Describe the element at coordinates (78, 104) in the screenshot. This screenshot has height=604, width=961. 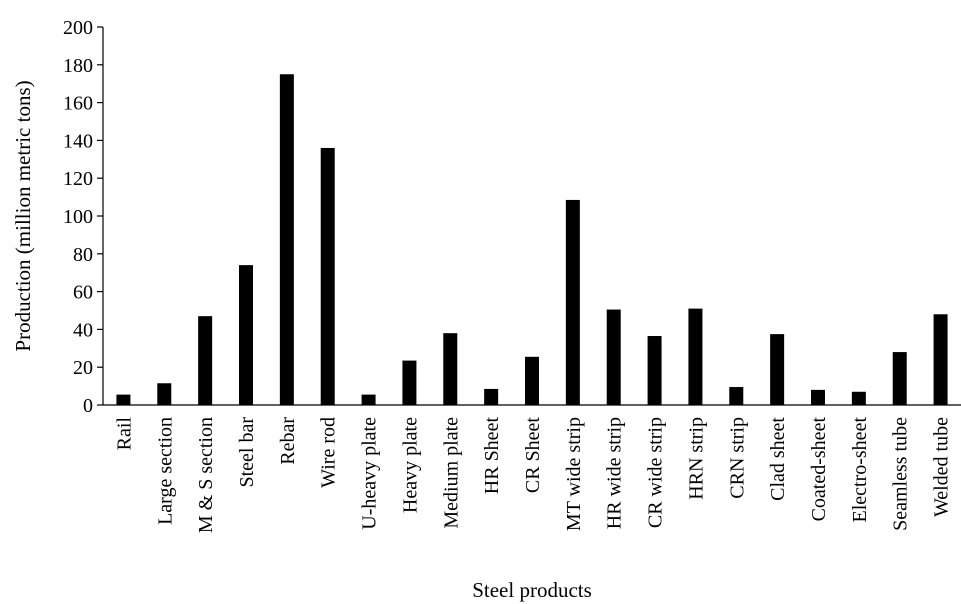
I see `y-tick-label: 160` at that location.